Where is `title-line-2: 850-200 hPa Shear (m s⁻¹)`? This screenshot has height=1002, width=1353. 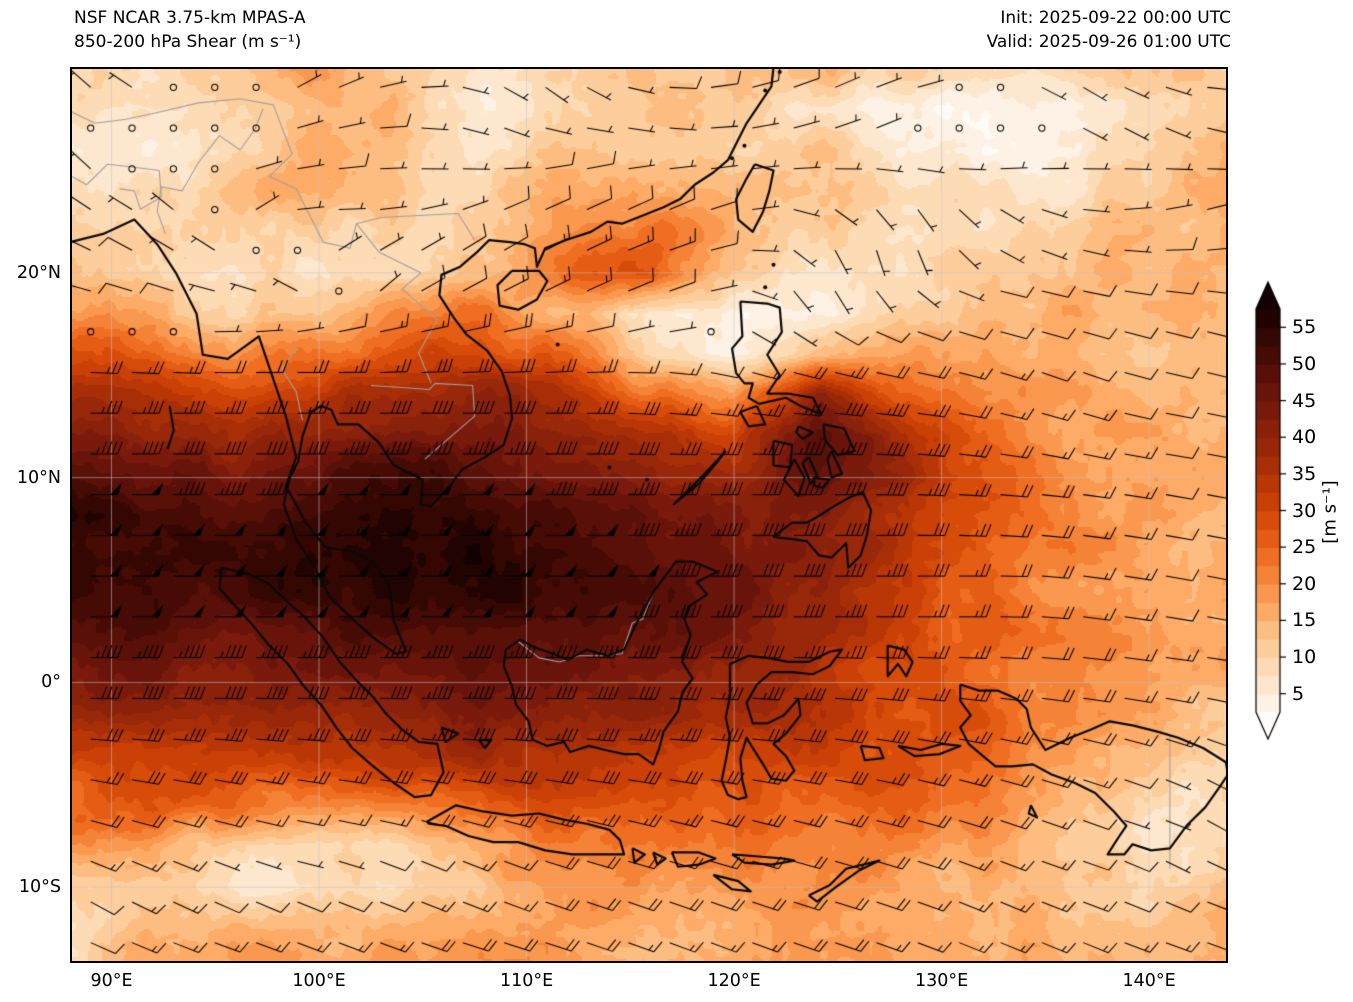 title-line-2: 850-200 hPa Shear (m s⁻¹) is located at coordinates (188, 42).